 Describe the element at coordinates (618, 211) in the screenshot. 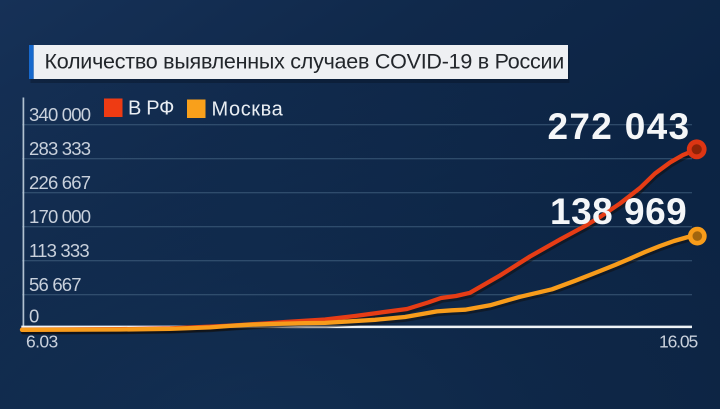

I see `svg-text: 138 969` at that location.